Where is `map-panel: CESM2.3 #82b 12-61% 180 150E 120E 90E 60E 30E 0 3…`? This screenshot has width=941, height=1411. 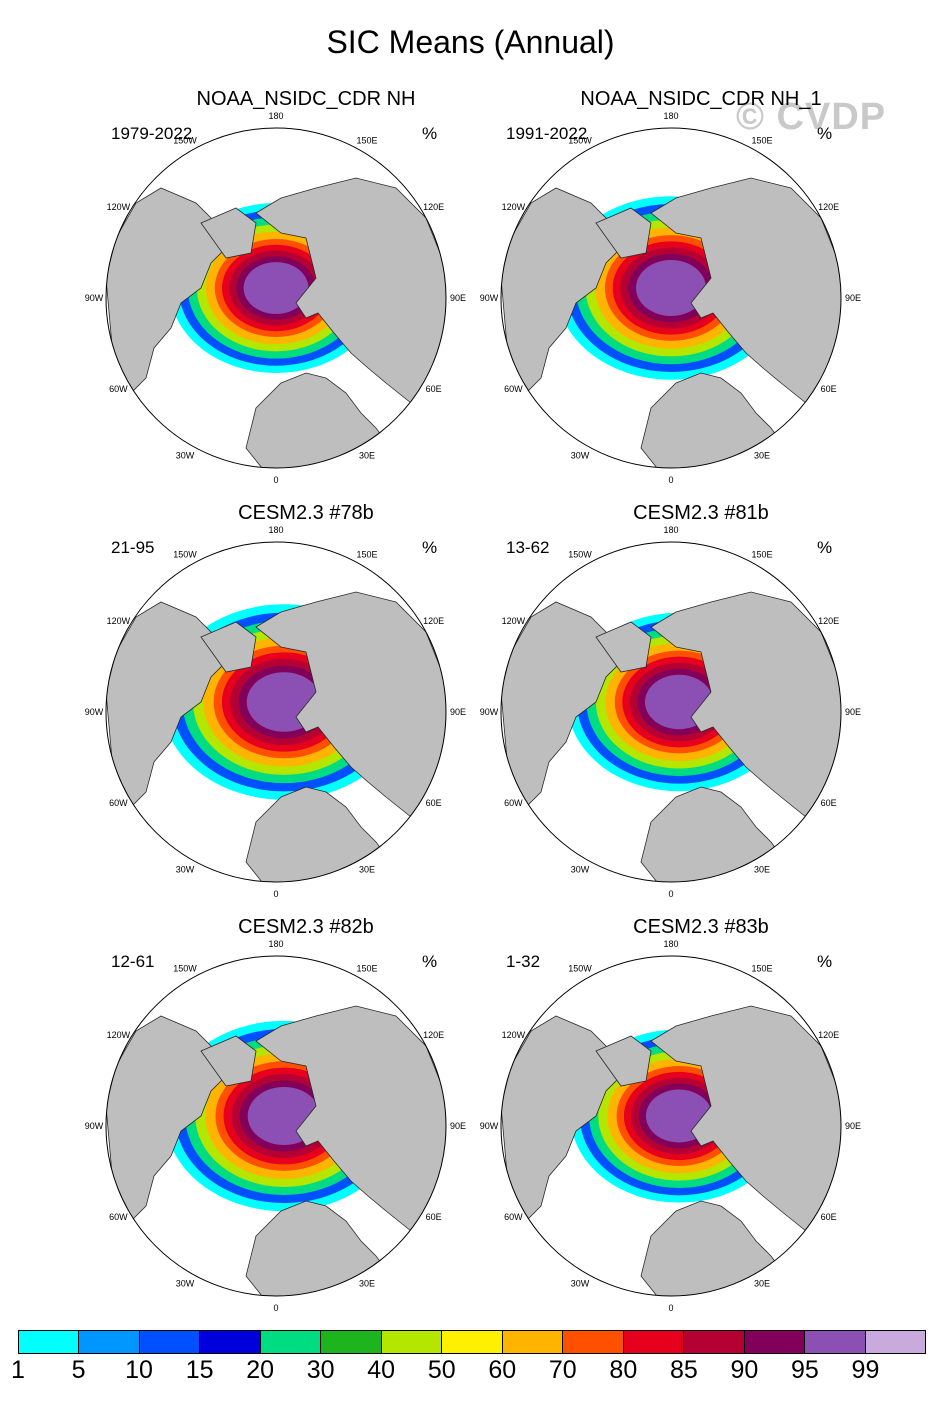
map-panel: CESM2.3 #82b 12-61% 180 150E 120E 90E 60E 30E 0 3… is located at coordinates (295, 1116).